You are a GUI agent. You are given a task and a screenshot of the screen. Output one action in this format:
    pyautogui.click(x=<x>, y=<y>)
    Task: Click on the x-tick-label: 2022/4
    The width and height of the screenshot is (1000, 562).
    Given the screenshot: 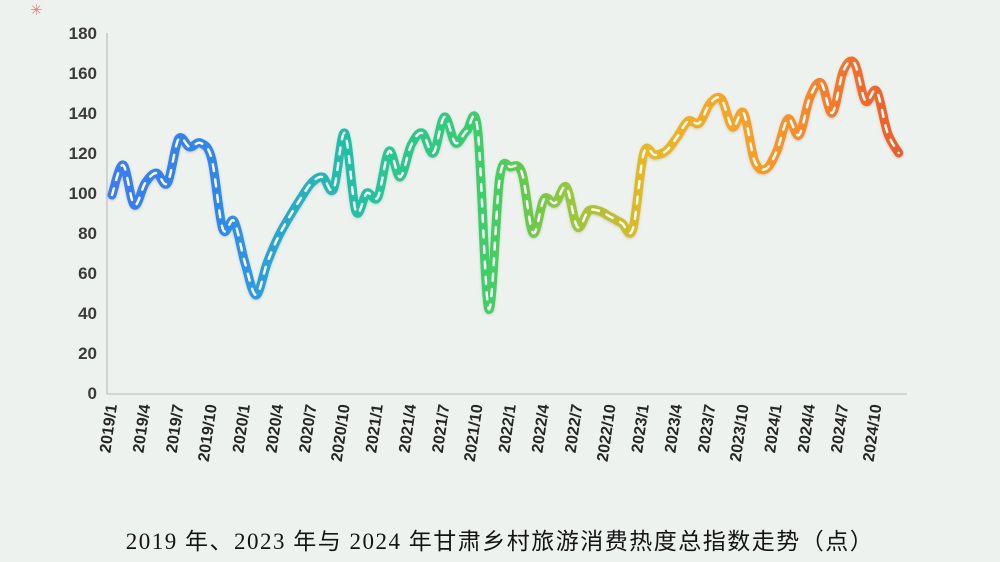 What is the action you would take?
    pyautogui.click(x=541, y=428)
    